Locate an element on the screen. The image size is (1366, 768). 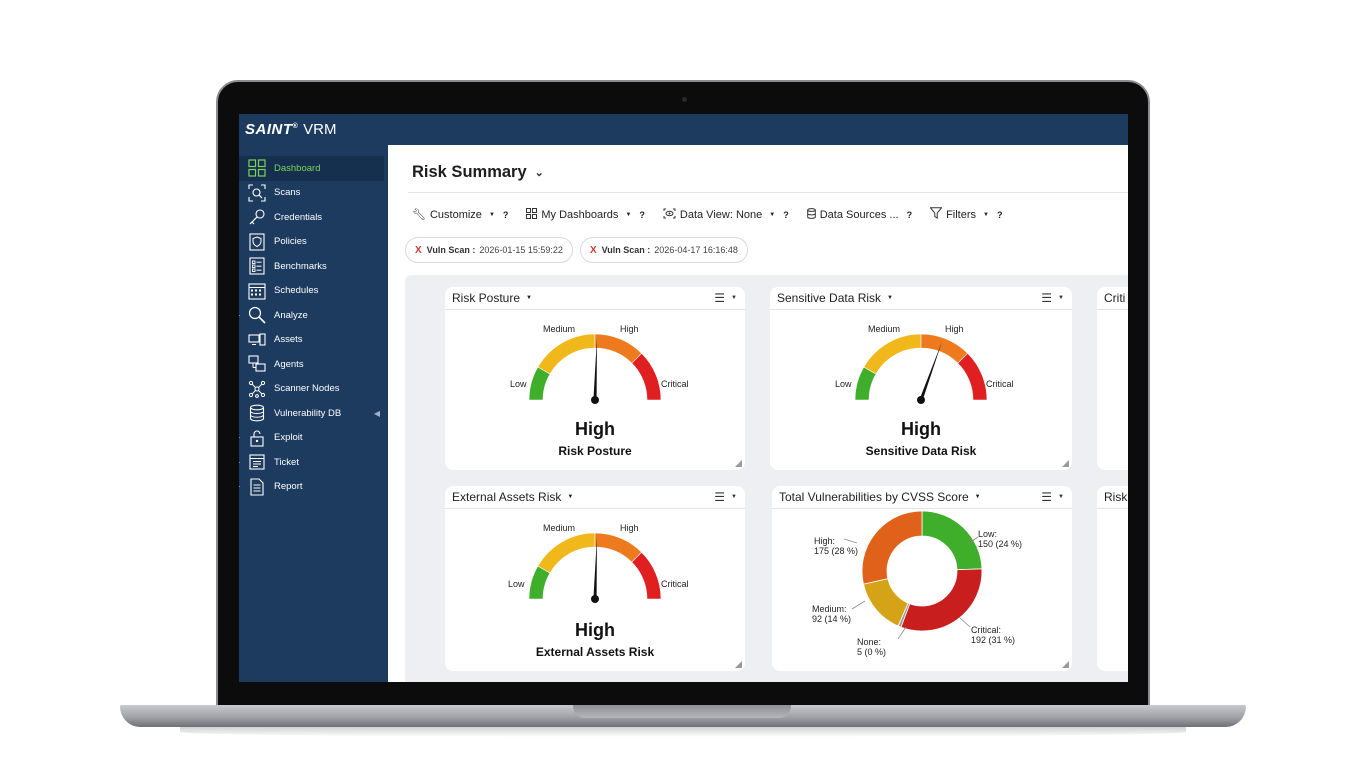
gauge-subtitle: External Assets Risk is located at coordinates (595, 652).